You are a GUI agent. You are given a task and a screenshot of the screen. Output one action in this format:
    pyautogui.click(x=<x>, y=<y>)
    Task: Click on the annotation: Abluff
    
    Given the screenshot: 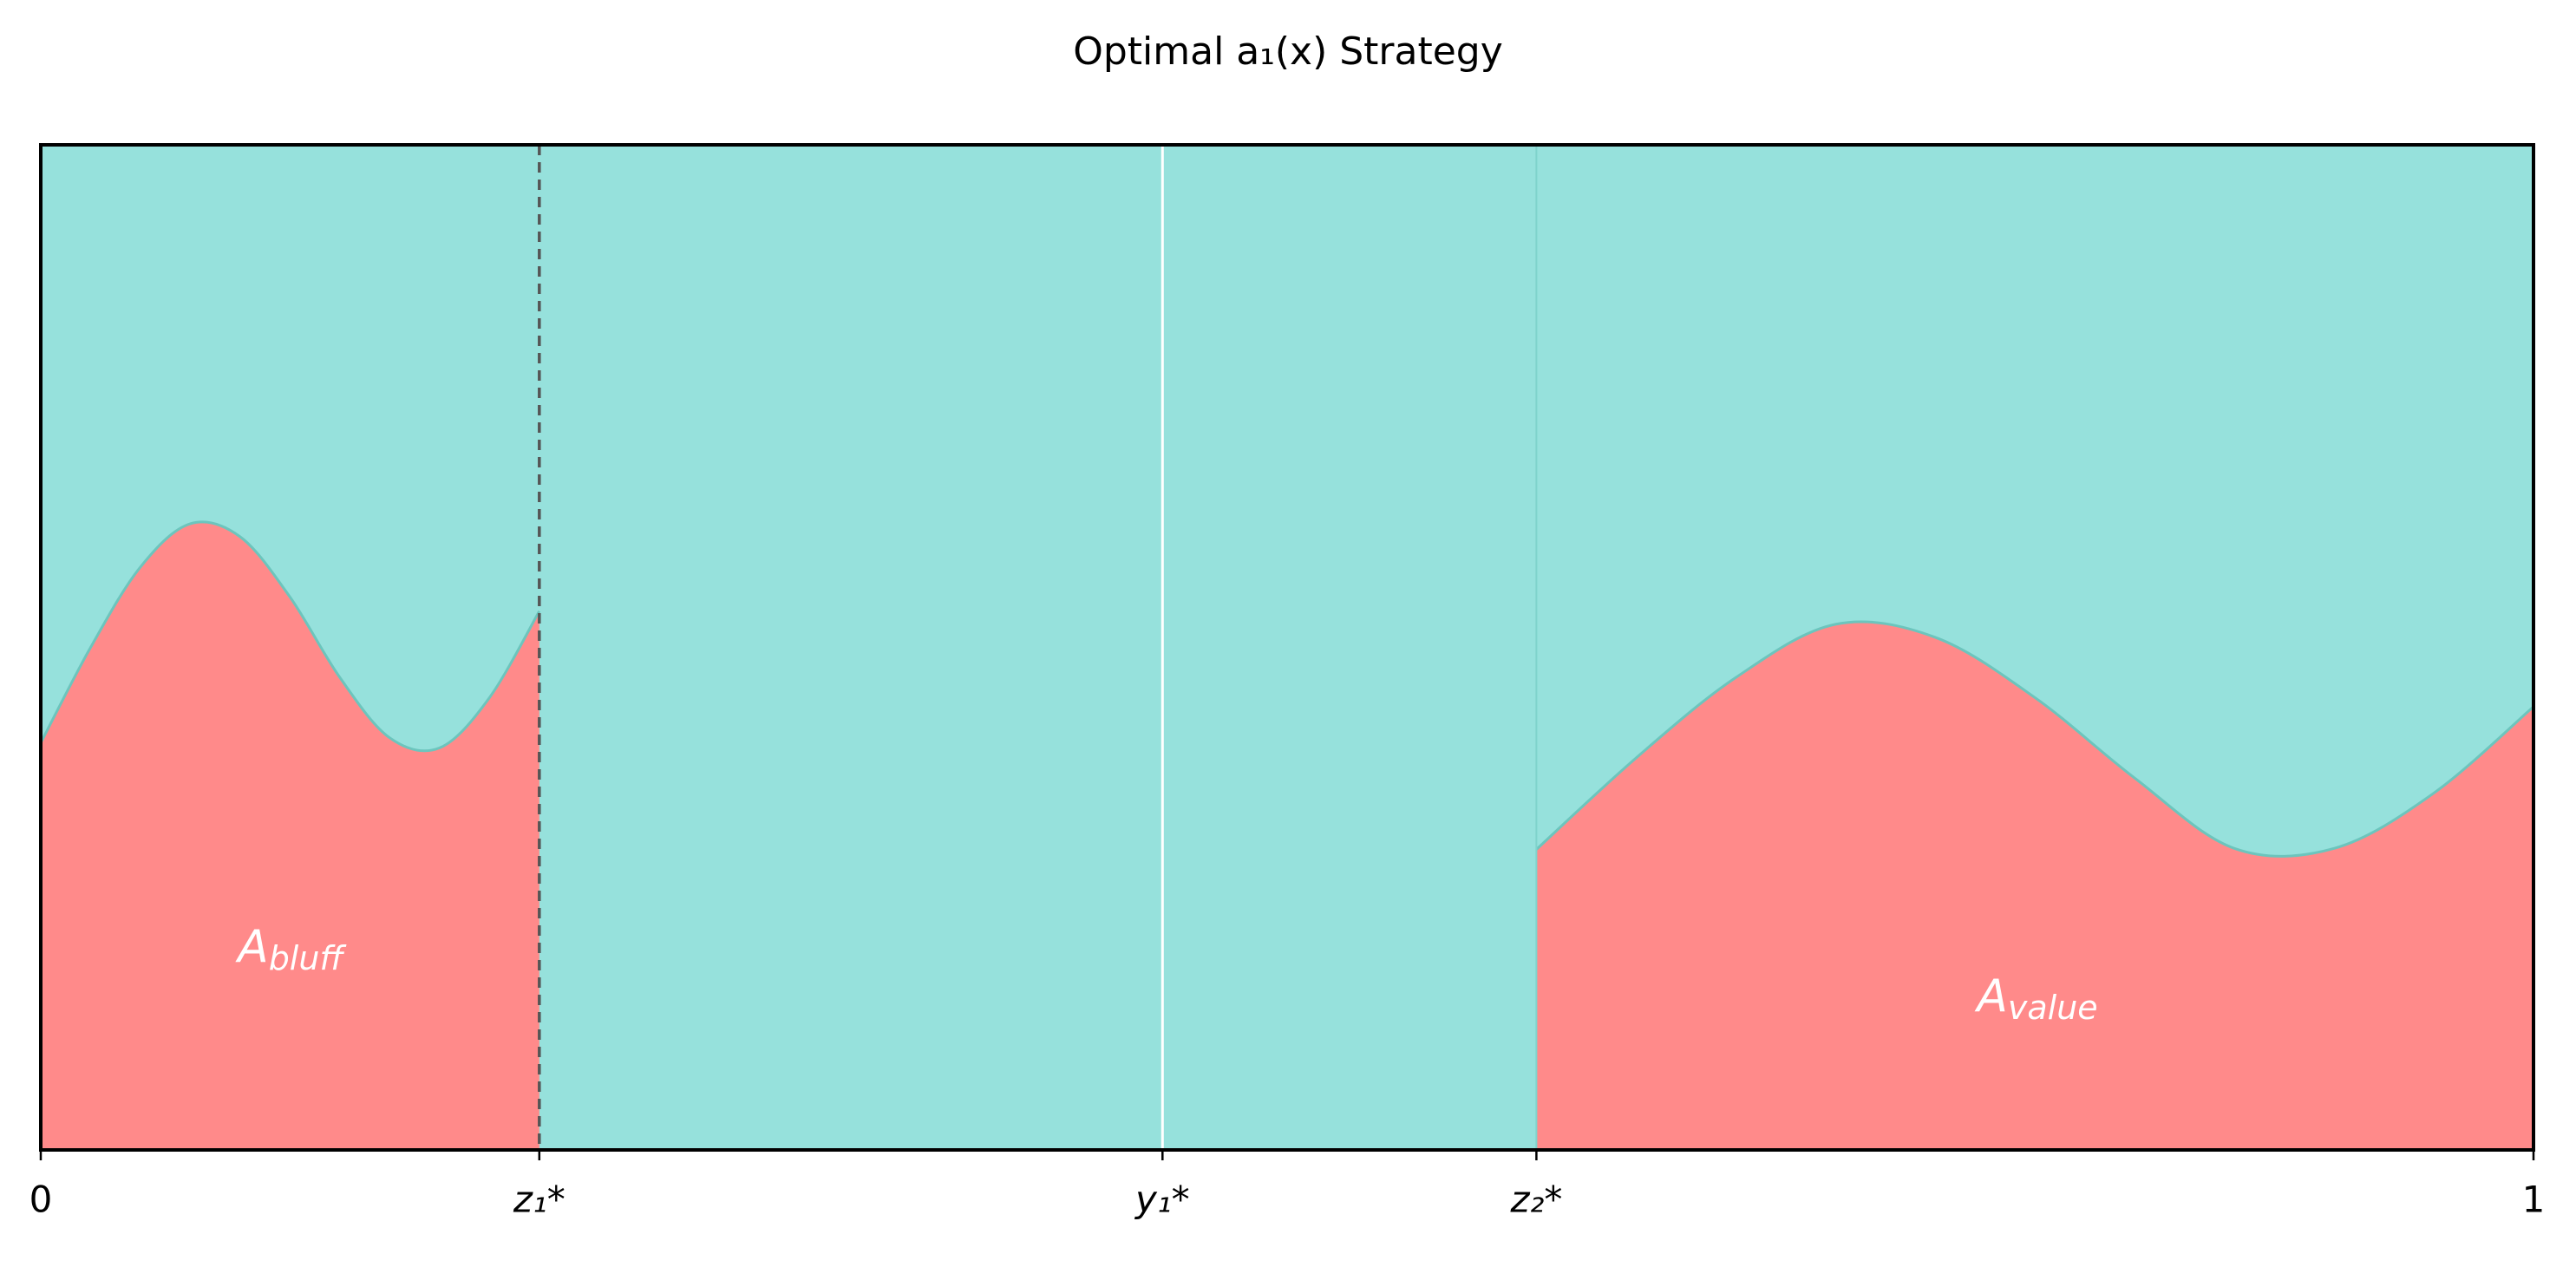 What is the action you would take?
    pyautogui.click(x=290, y=949)
    